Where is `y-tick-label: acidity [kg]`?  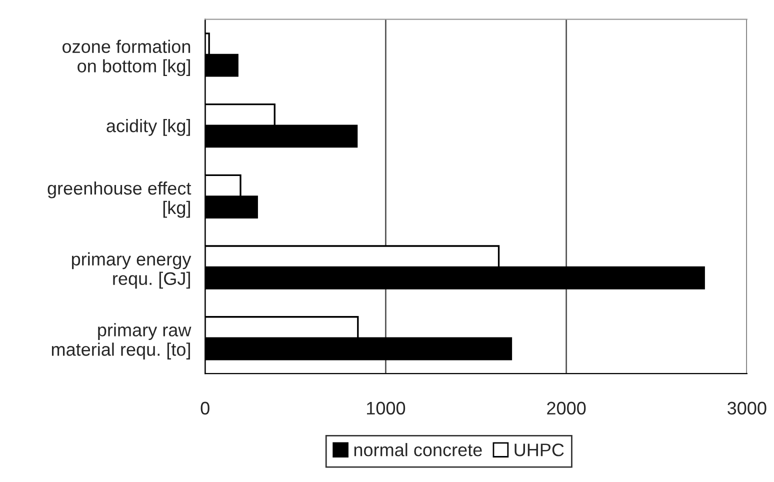
y-tick-label: acidity [kg] is located at coordinates (148, 127).